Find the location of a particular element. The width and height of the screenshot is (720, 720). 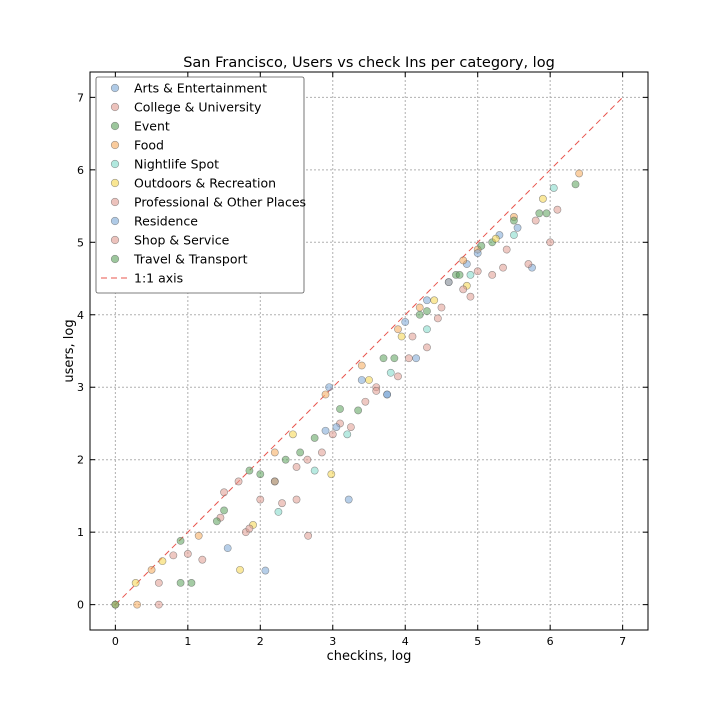

x-tick-label: 1 is located at coordinates (187, 641).